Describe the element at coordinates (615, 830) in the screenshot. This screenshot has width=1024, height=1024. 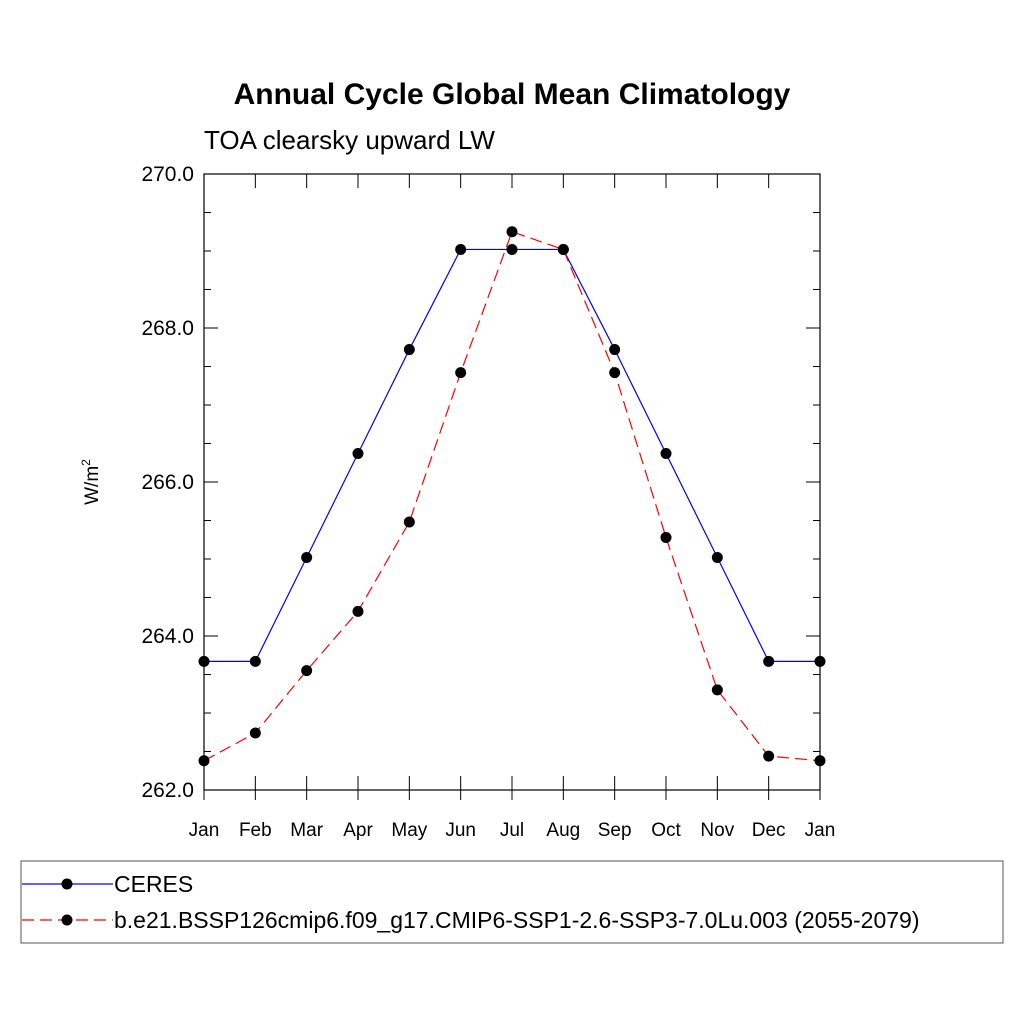
I see `x-tick-label: Sep` at that location.